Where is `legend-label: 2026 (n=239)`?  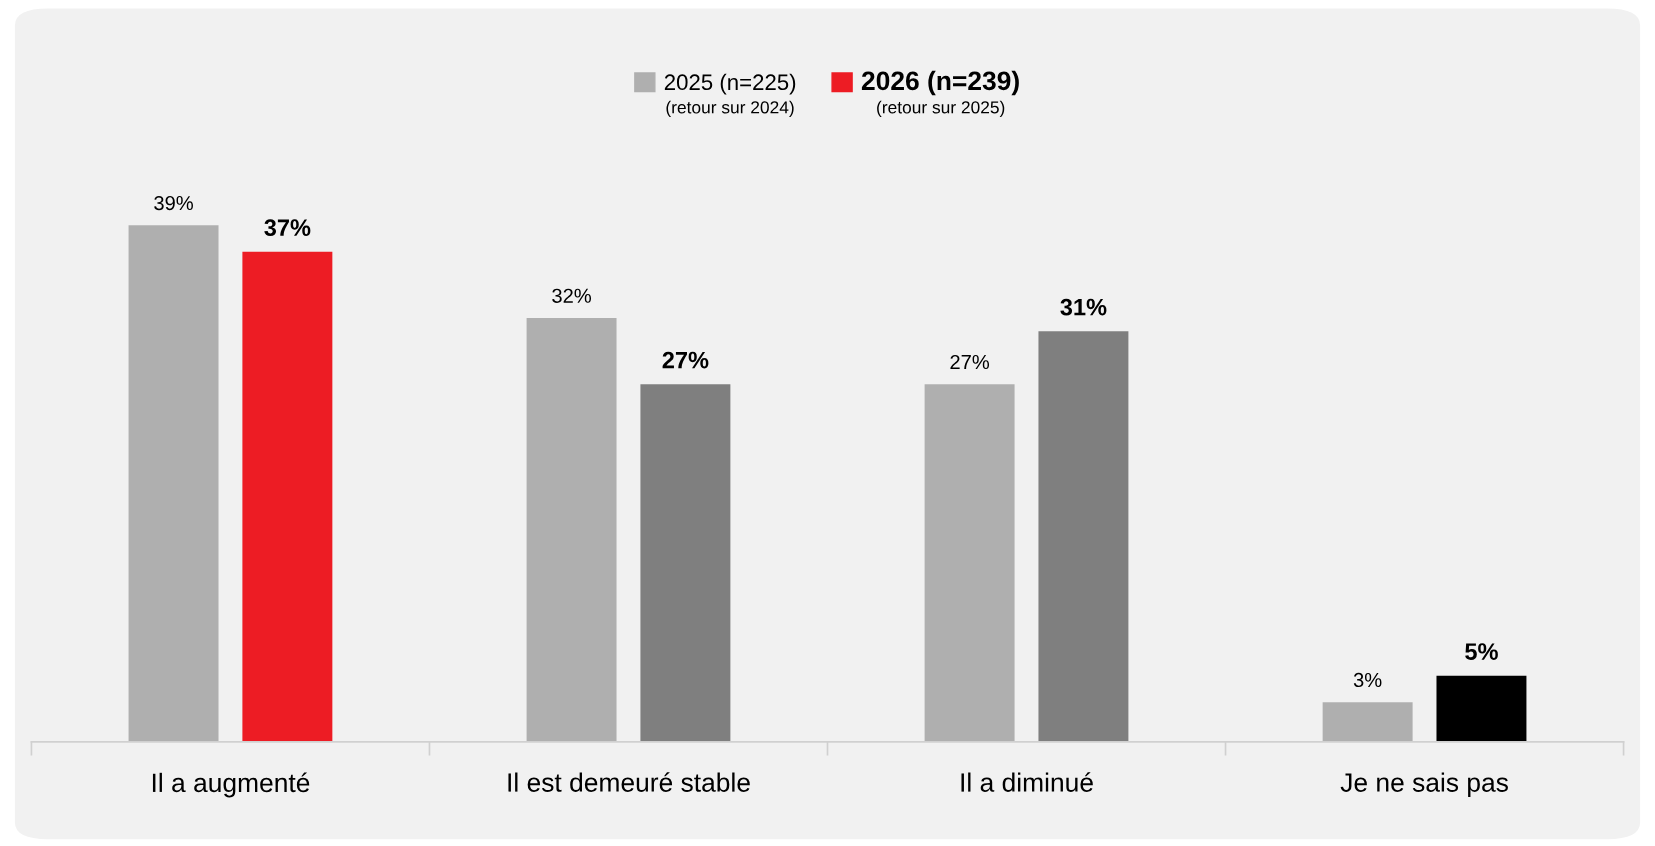 legend-label: 2026 (n=239) is located at coordinates (940, 83).